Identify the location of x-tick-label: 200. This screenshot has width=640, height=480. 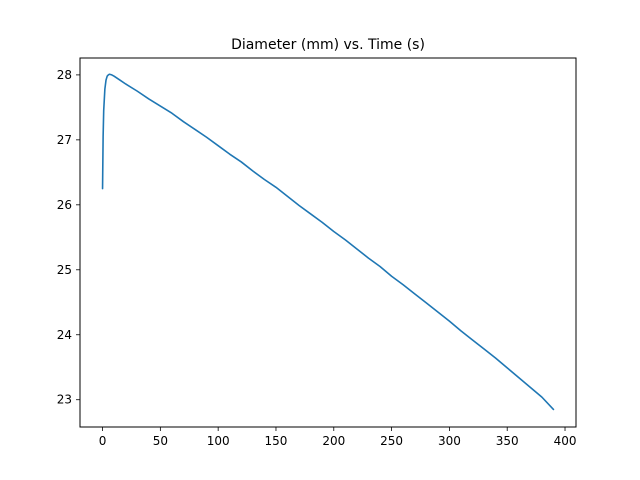
(333, 441).